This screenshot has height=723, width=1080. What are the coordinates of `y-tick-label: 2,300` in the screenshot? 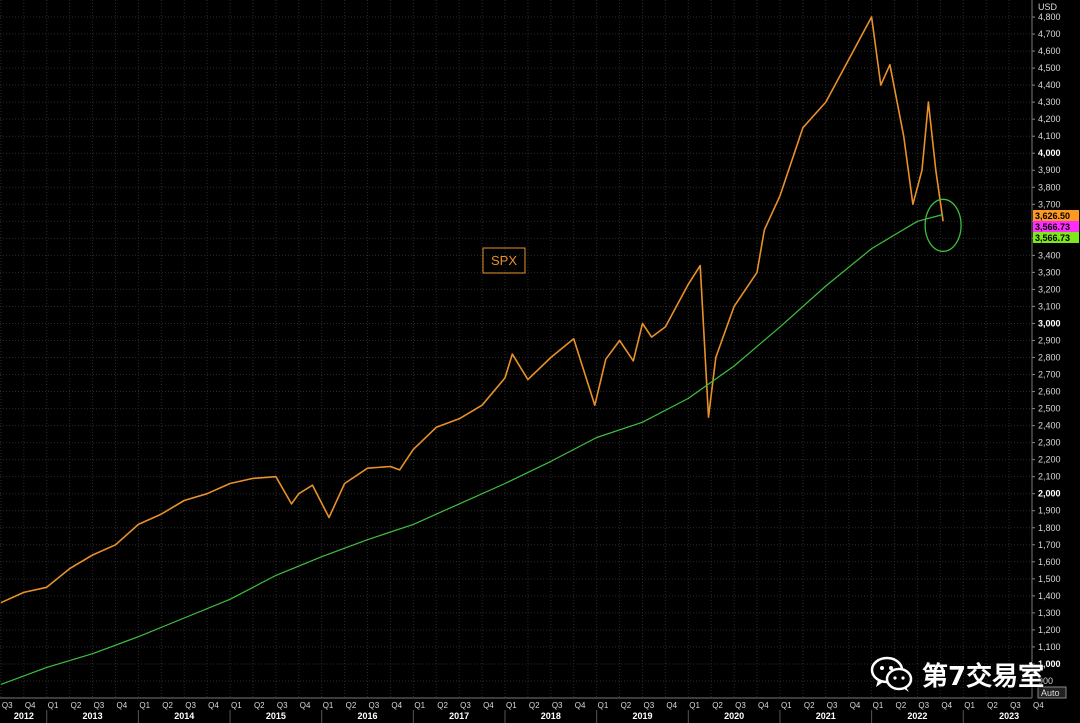 It's located at (1049, 443).